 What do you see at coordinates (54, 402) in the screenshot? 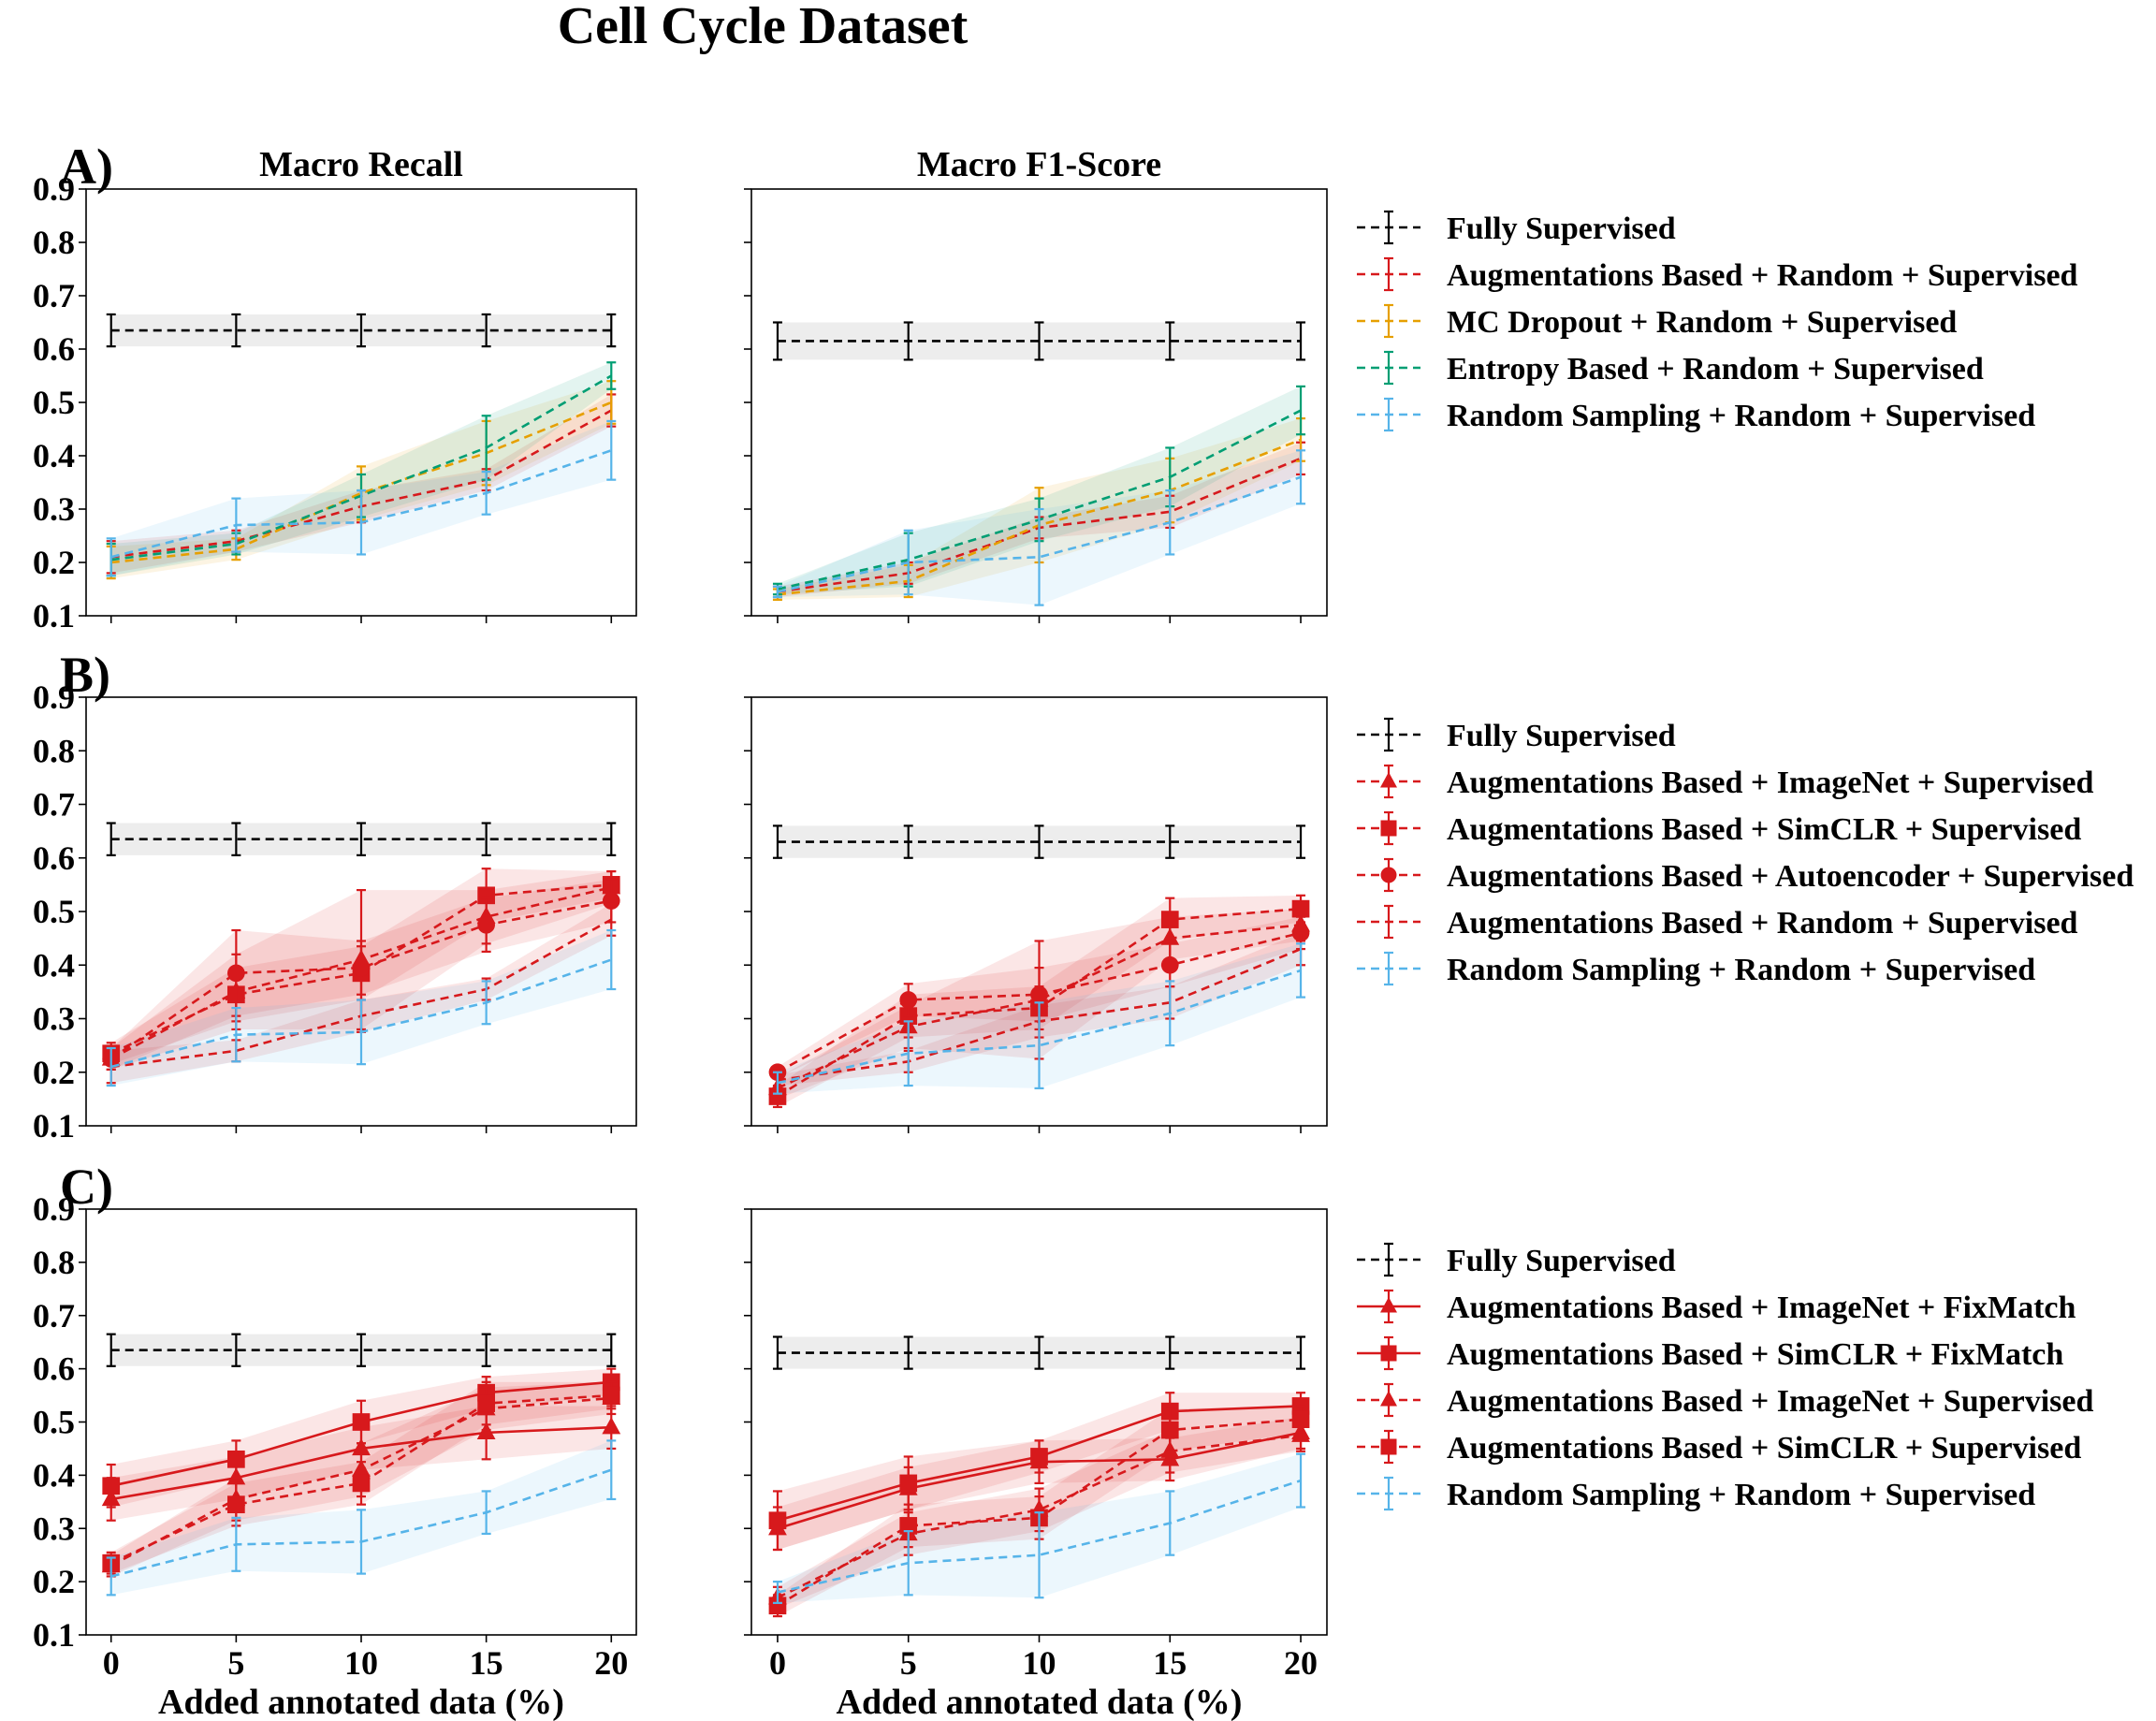
I see `y-tick-label: 0.5` at bounding box center [54, 402].